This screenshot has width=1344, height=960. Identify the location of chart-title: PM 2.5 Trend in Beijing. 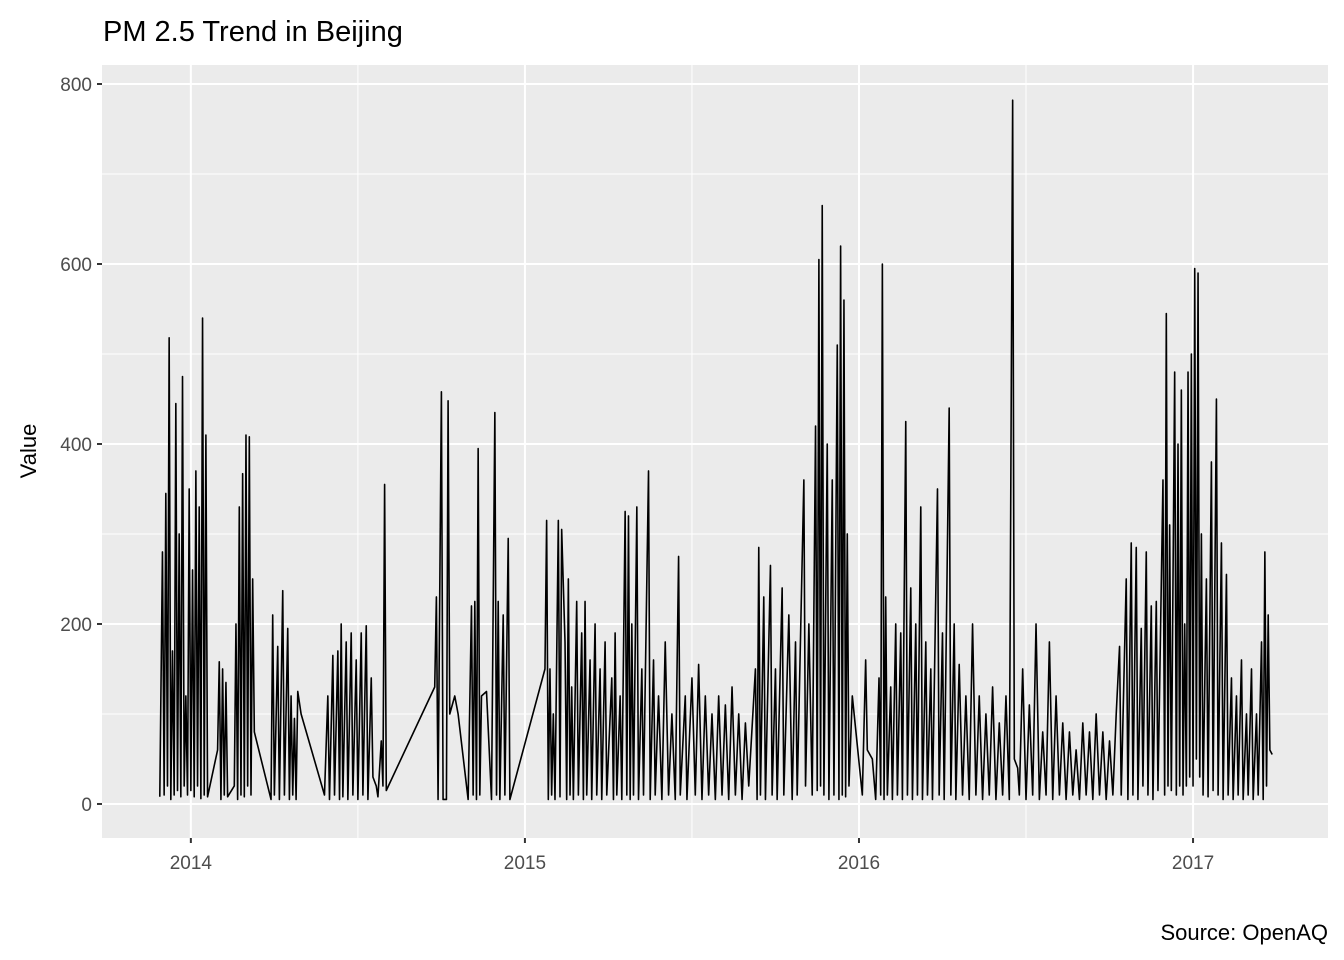
(253, 32).